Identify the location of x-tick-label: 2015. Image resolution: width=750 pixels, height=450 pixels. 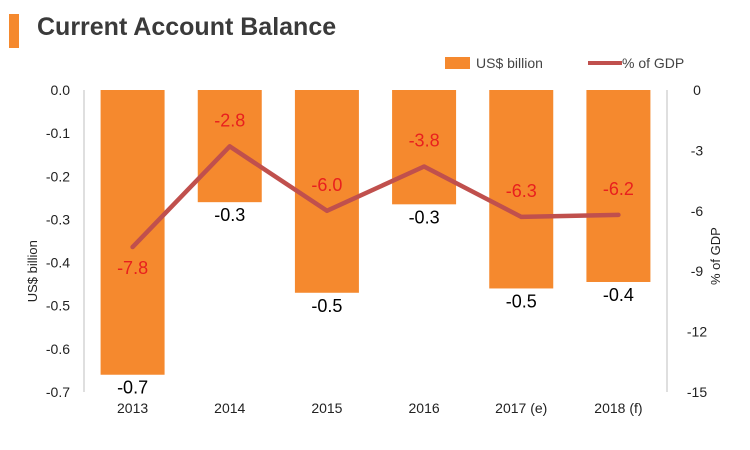
(326, 408).